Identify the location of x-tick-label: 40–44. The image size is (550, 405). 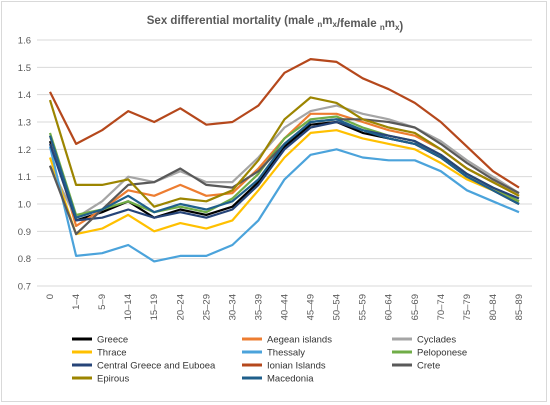
(285, 307).